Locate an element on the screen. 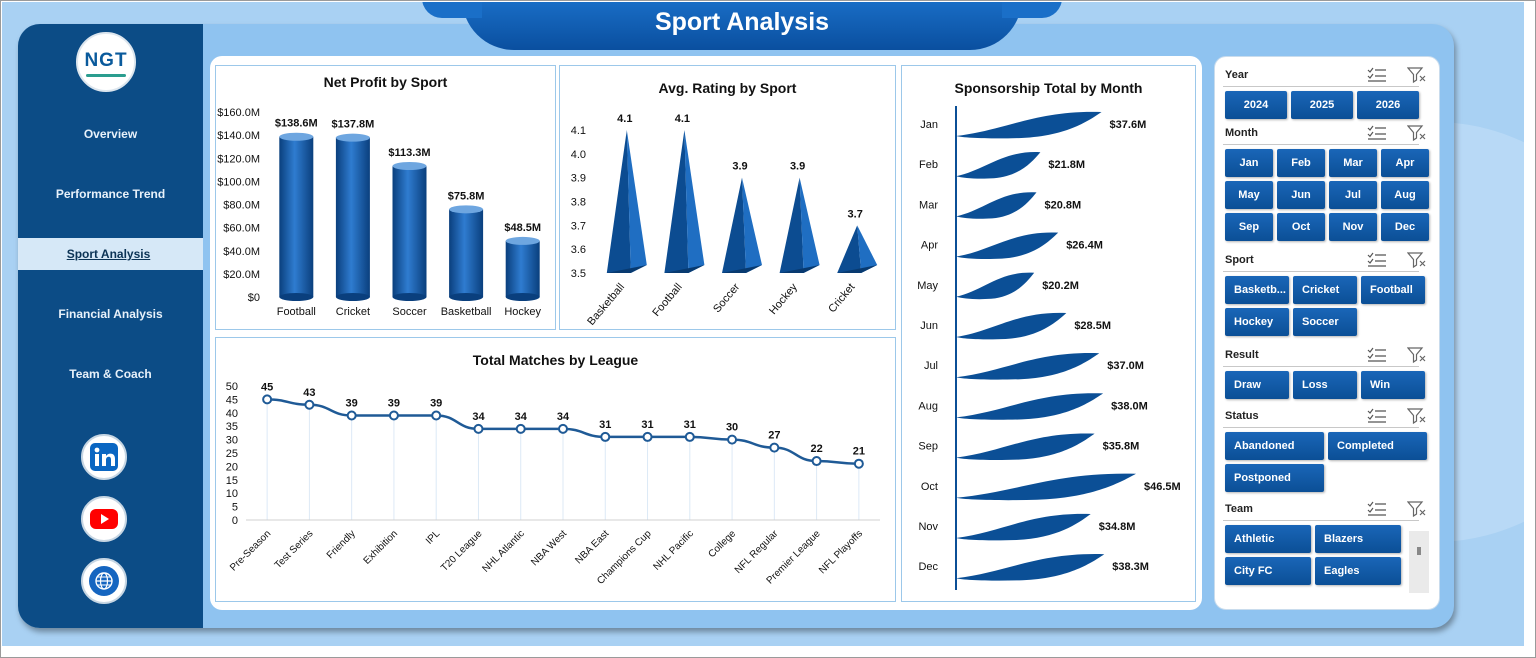  sponsorship-wave is located at coordinates (1029, 125).